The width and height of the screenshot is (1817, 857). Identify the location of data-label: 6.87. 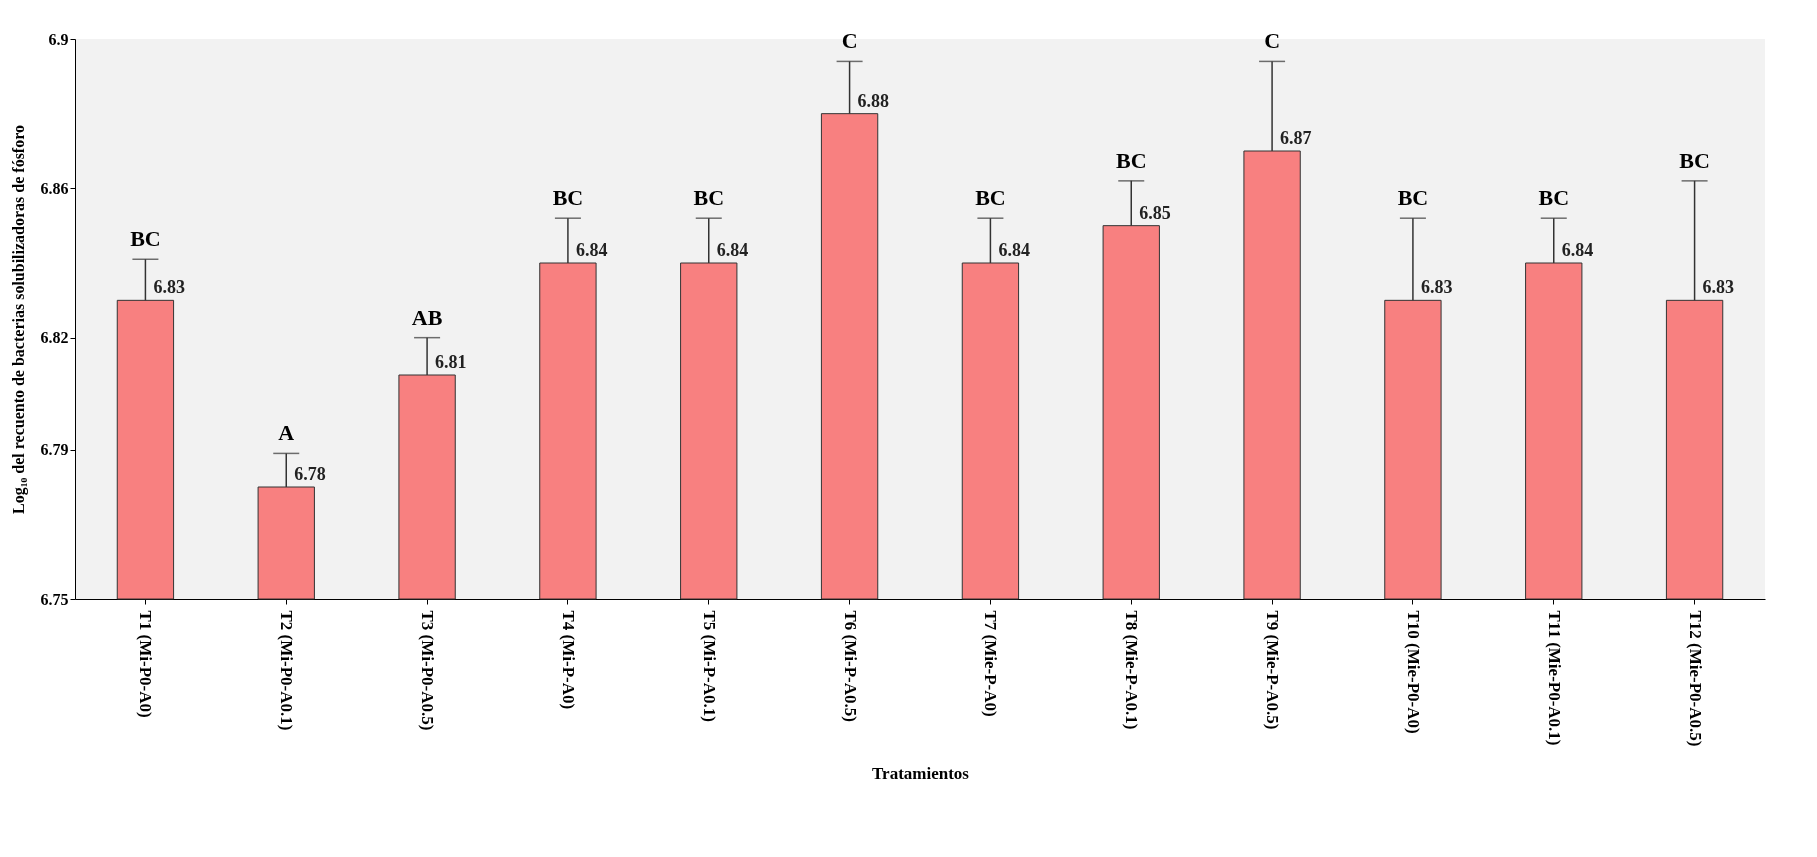
(1296, 138).